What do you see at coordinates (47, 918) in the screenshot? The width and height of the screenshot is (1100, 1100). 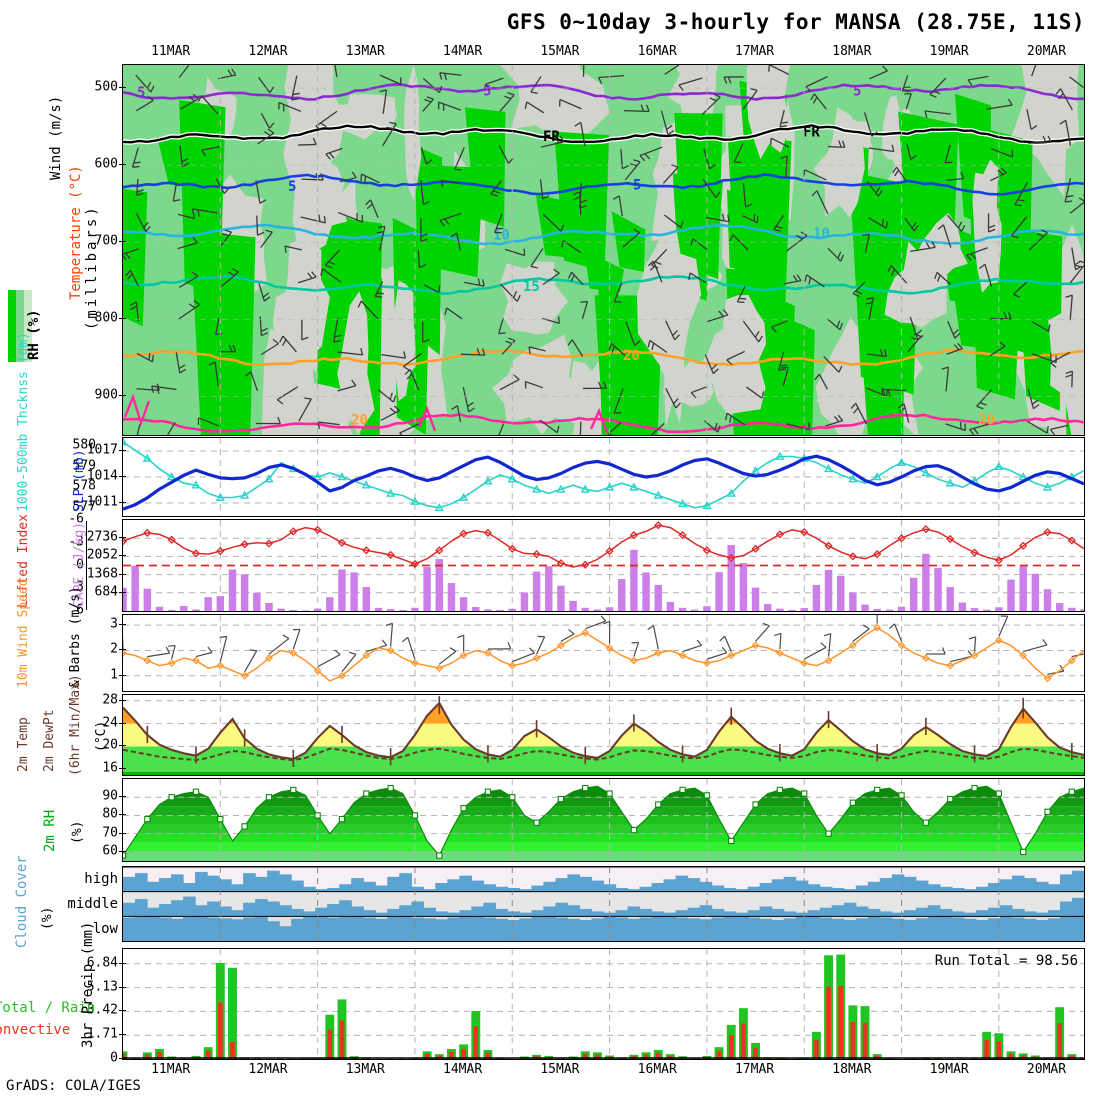 I see `cloud-cover-units-label: (%)` at bounding box center [47, 918].